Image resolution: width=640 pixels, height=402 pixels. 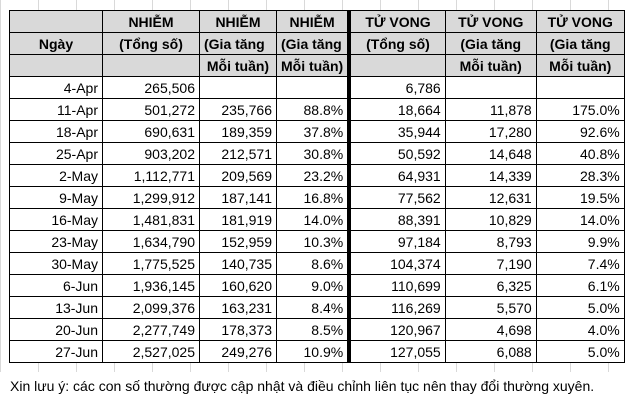 What do you see at coordinates (313, 153) in the screenshot?
I see `value-cell: 30.8%` at bounding box center [313, 153].